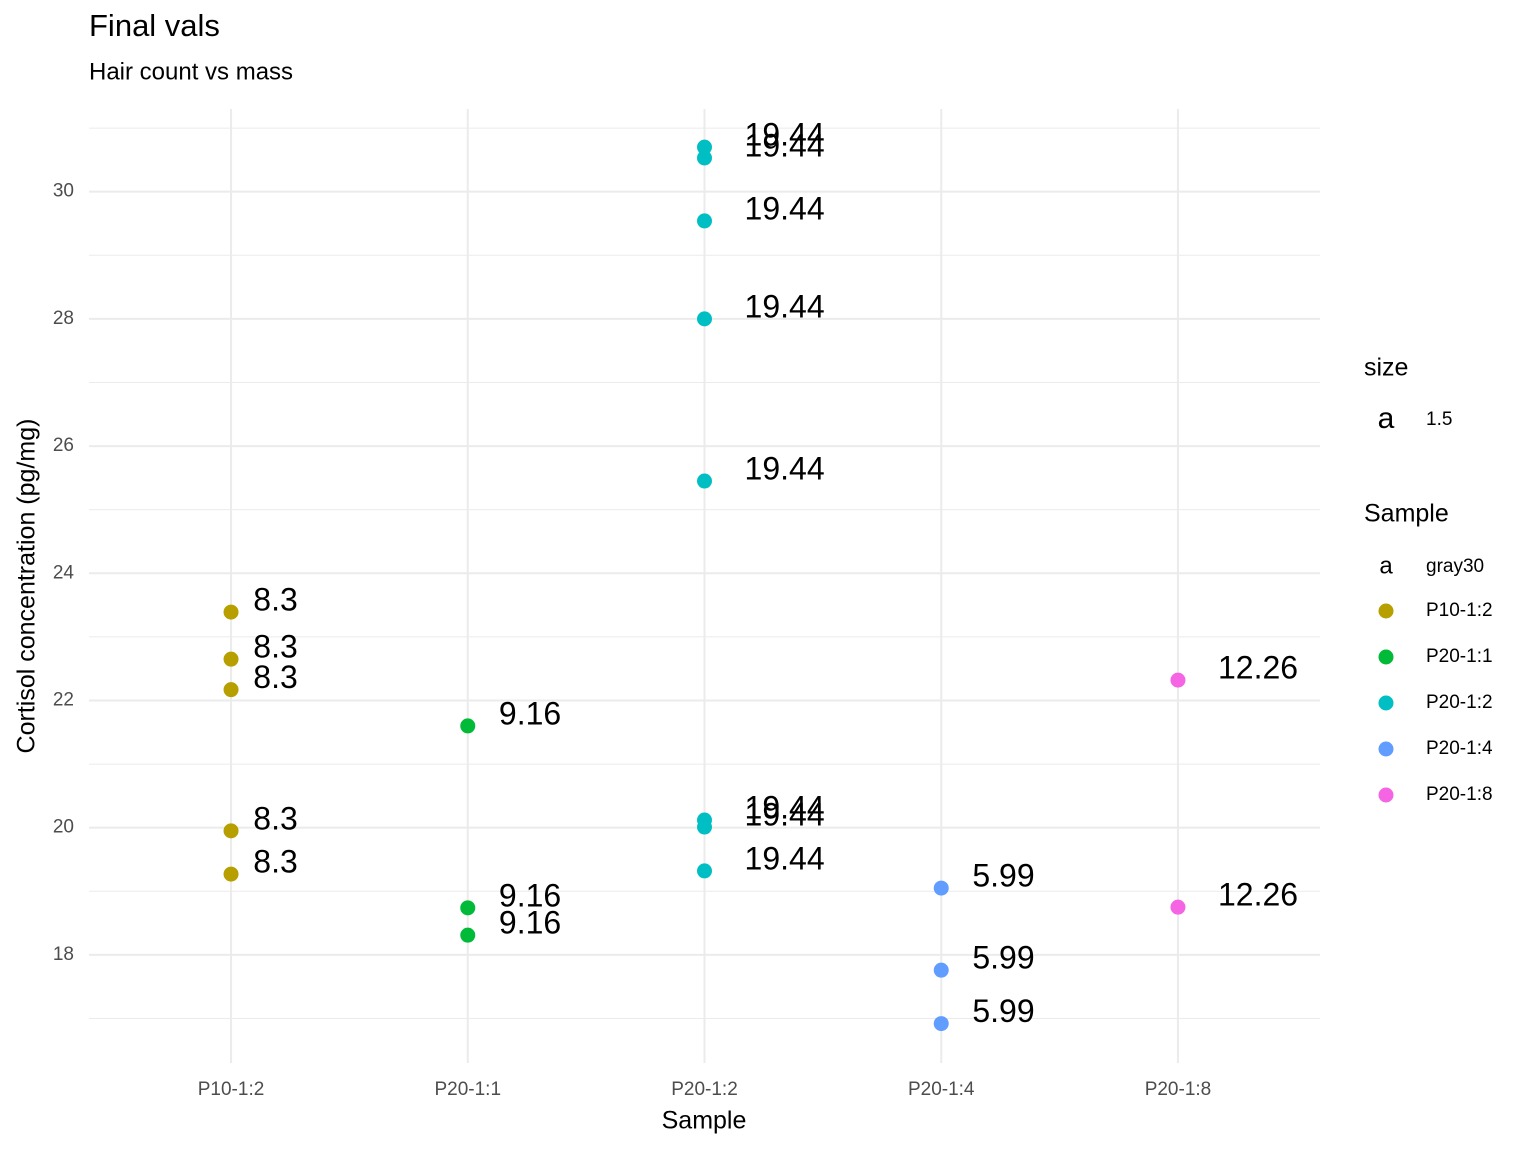 The width and height of the screenshot is (1536, 1152). I want to click on y-tick-label: 20, so click(63, 827).